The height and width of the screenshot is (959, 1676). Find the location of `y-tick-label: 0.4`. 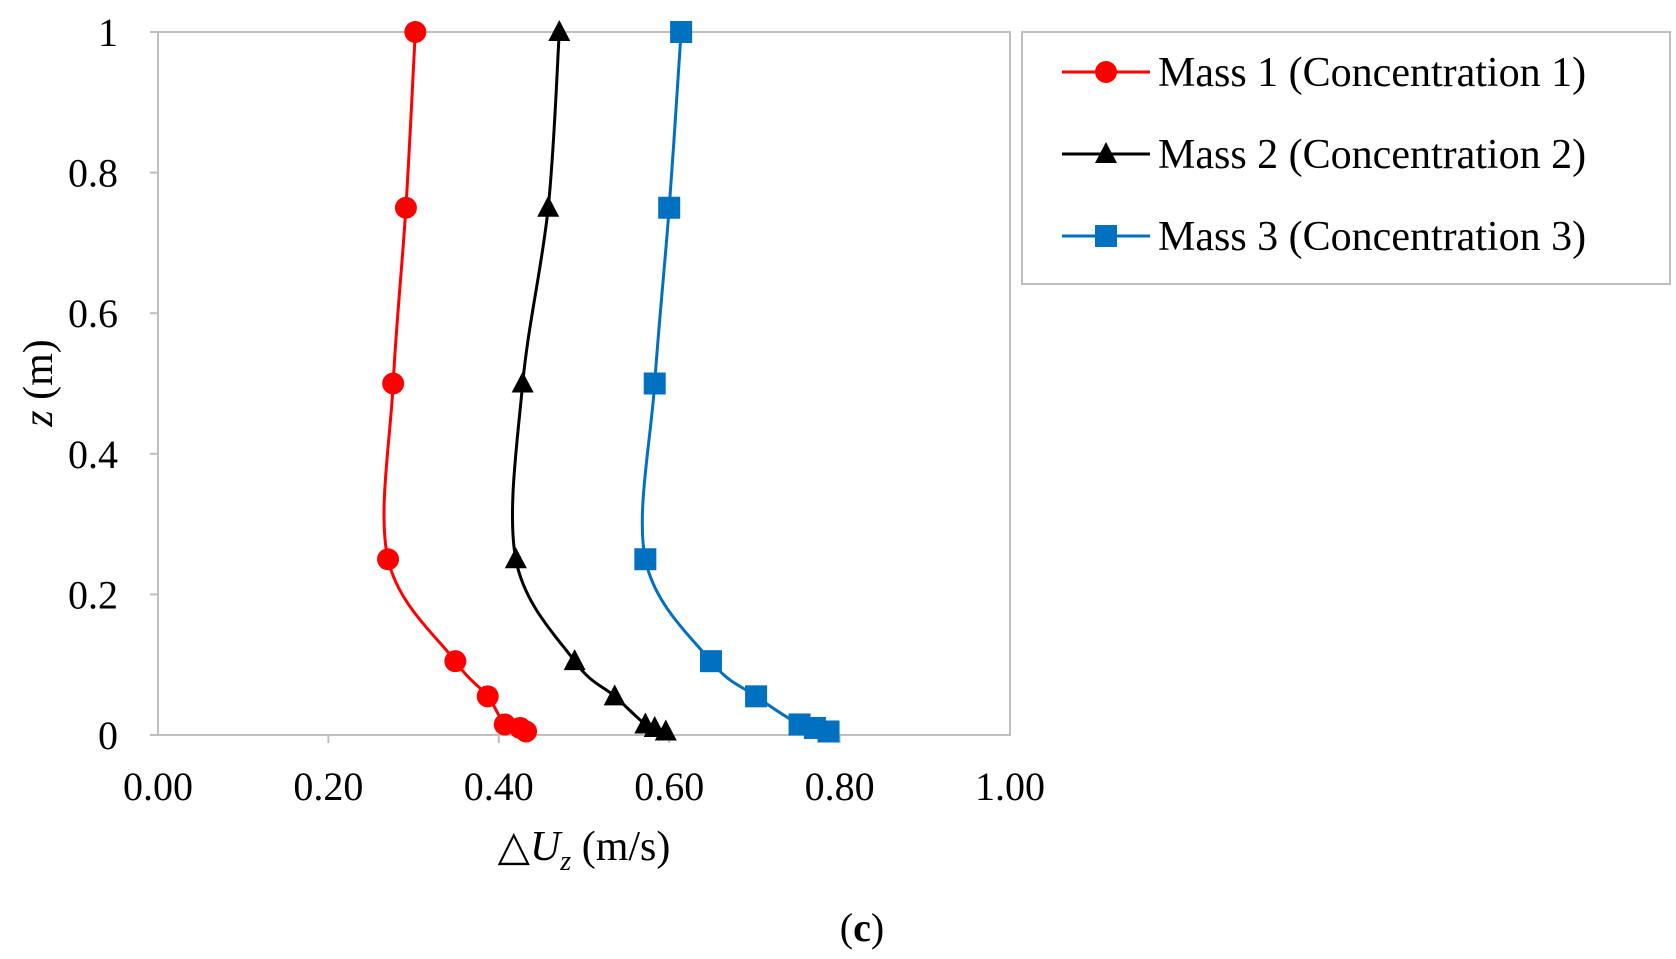

y-tick-label: 0.4 is located at coordinates (93, 454).